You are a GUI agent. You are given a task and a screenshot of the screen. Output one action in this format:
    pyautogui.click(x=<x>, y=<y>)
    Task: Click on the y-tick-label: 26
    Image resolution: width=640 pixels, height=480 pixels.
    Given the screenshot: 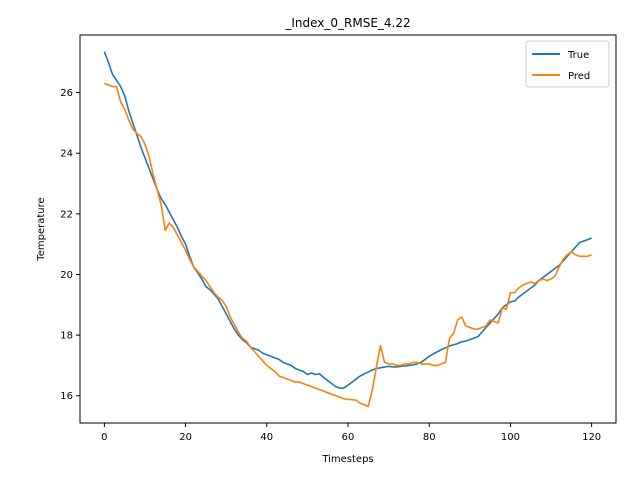 What is the action you would take?
    pyautogui.click(x=66, y=93)
    